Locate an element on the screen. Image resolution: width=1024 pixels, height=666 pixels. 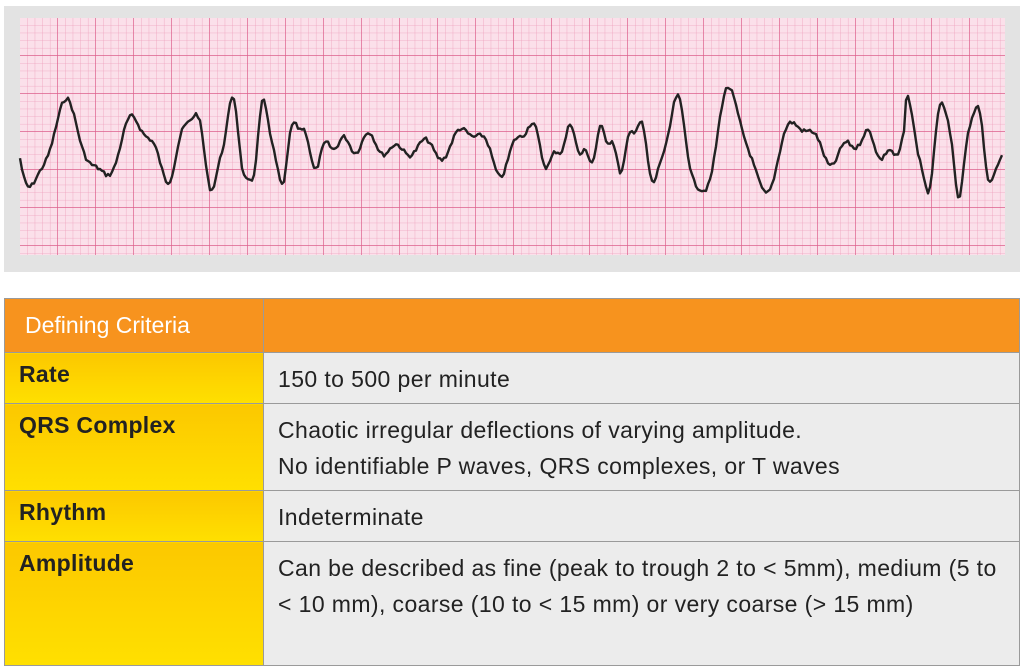
row-label: Rhythm is located at coordinates (134, 516).